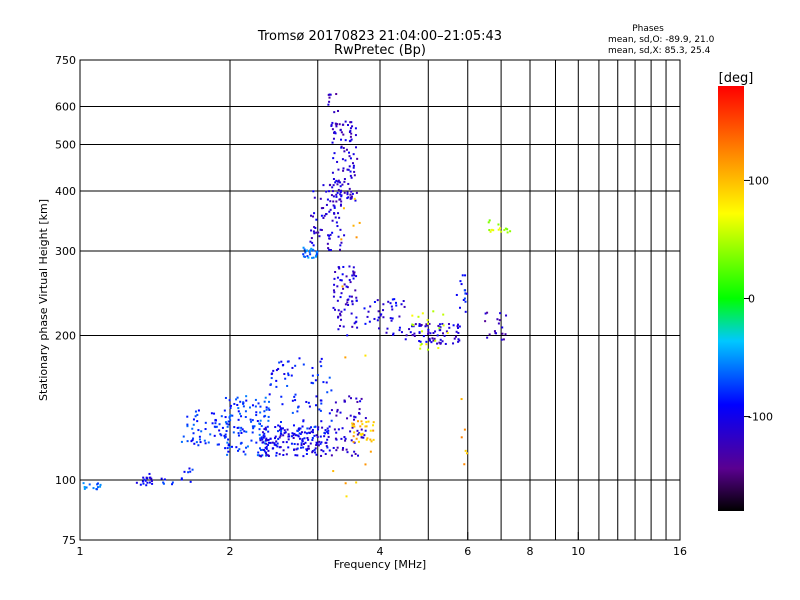 The width and height of the screenshot is (800, 600). What do you see at coordinates (65, 145) in the screenshot?
I see `y-tick-label: 500` at bounding box center [65, 145].